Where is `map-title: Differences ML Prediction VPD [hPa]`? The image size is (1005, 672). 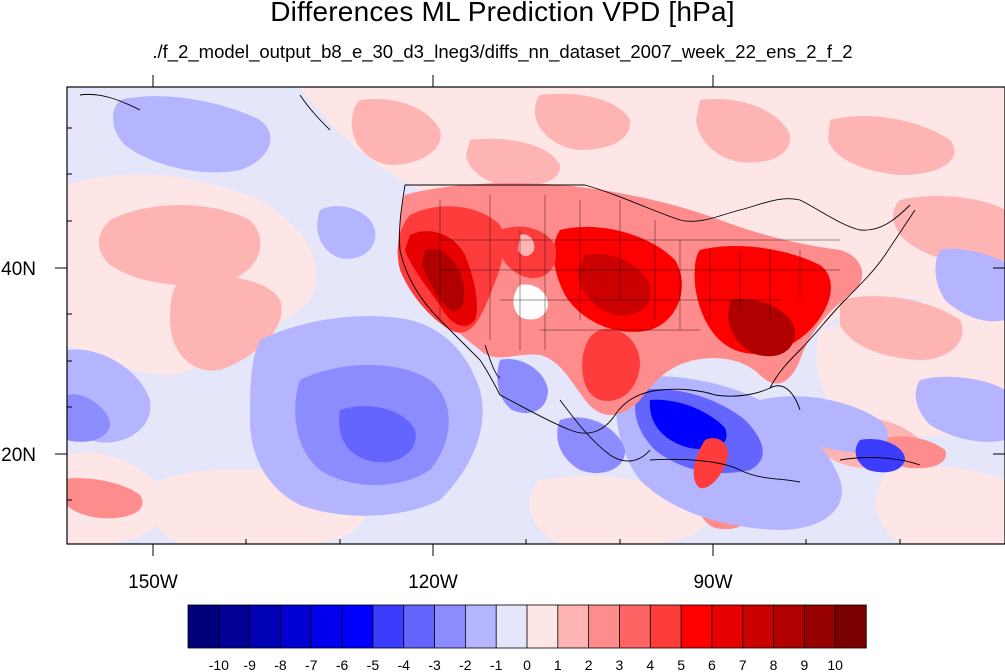
map-title: Differences ML Prediction VPD [hPa] is located at coordinates (502, 13).